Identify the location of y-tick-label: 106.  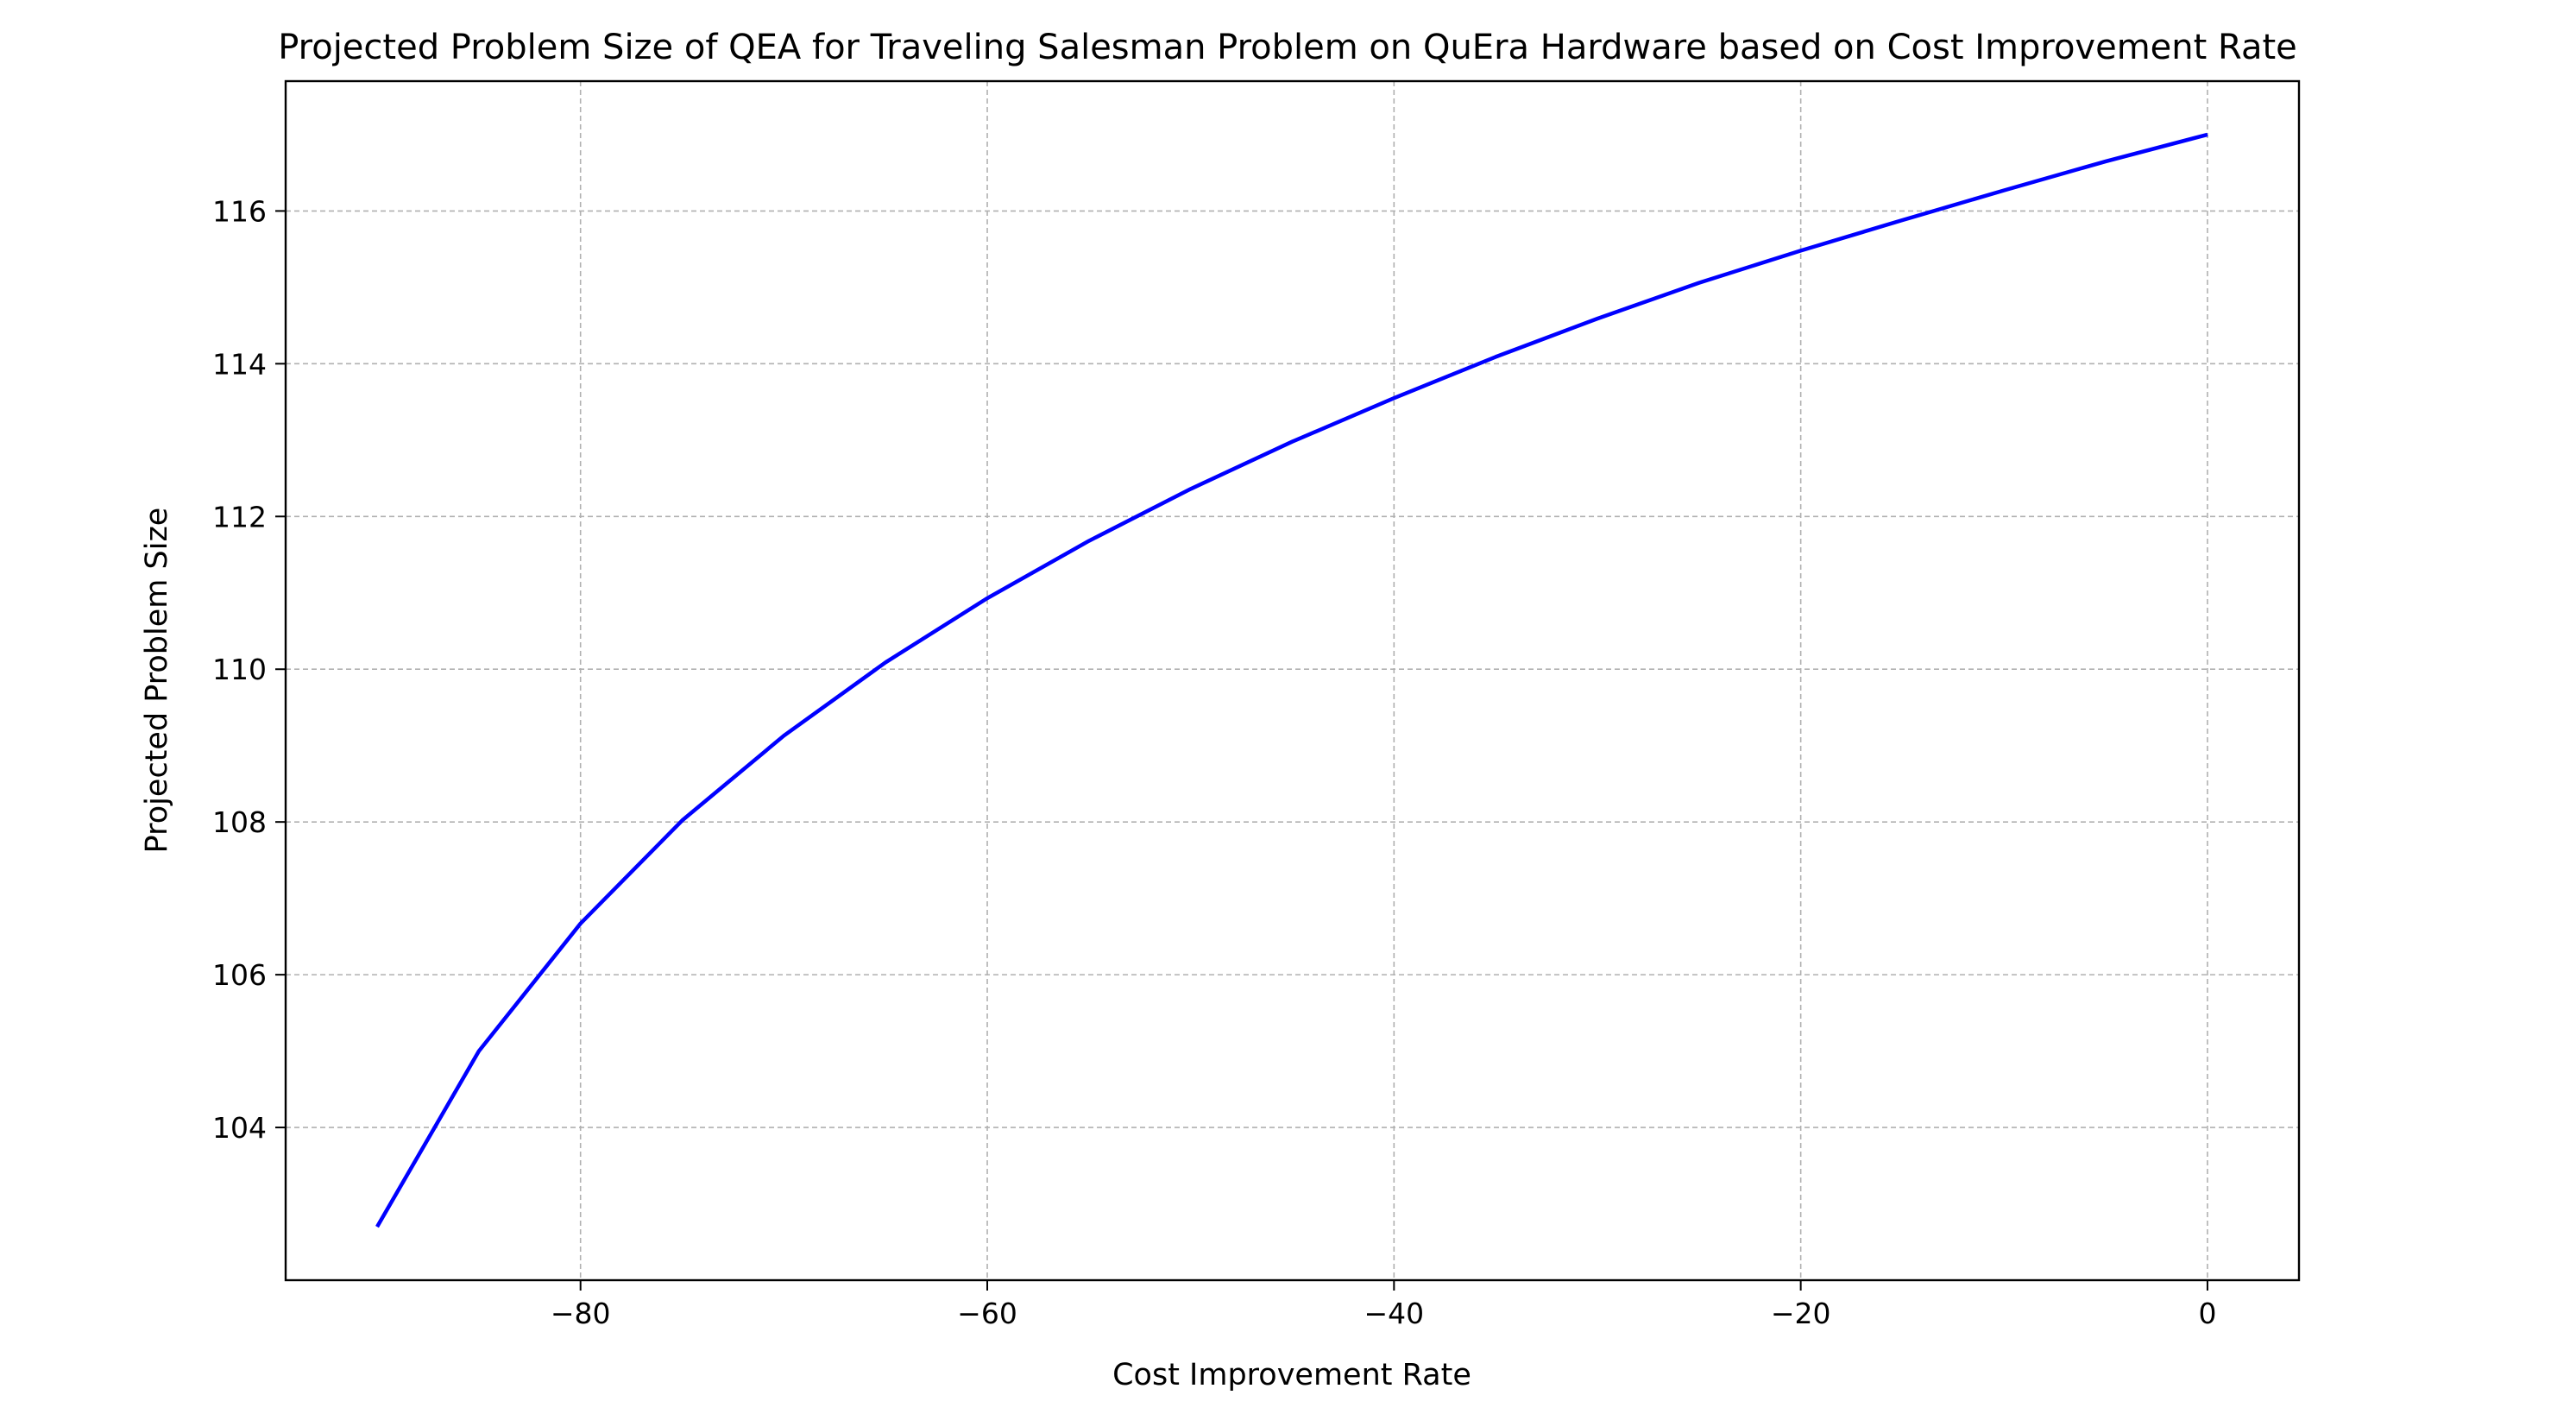
(240, 975).